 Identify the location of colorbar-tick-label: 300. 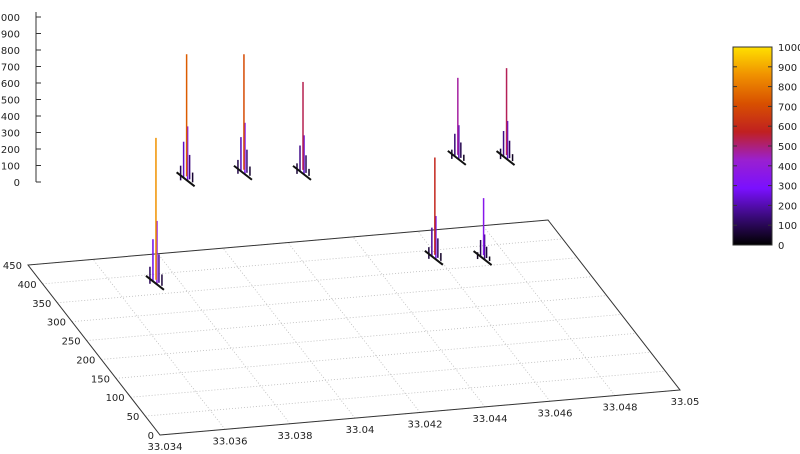
(787, 187).